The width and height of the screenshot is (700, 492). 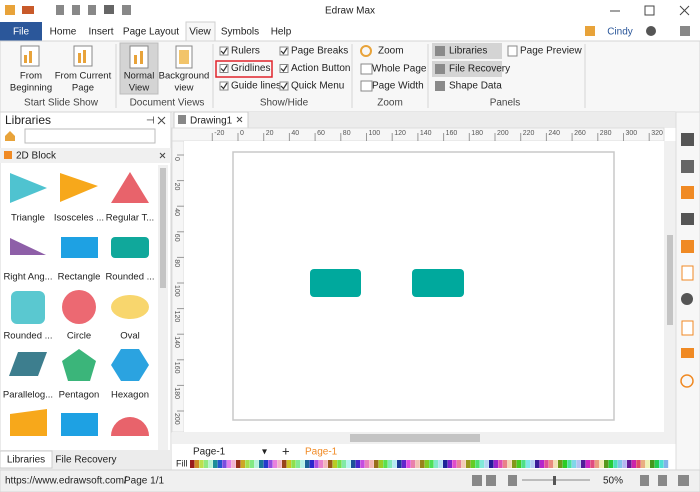 I want to click on window-controls, so click(x=650, y=10).